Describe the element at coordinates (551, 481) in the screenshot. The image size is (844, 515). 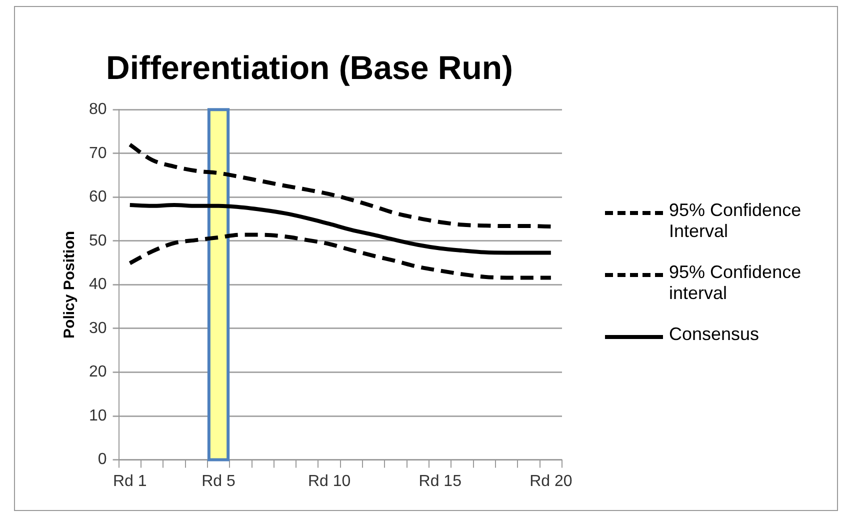
I see `x-tick-label: Rd 20` at that location.